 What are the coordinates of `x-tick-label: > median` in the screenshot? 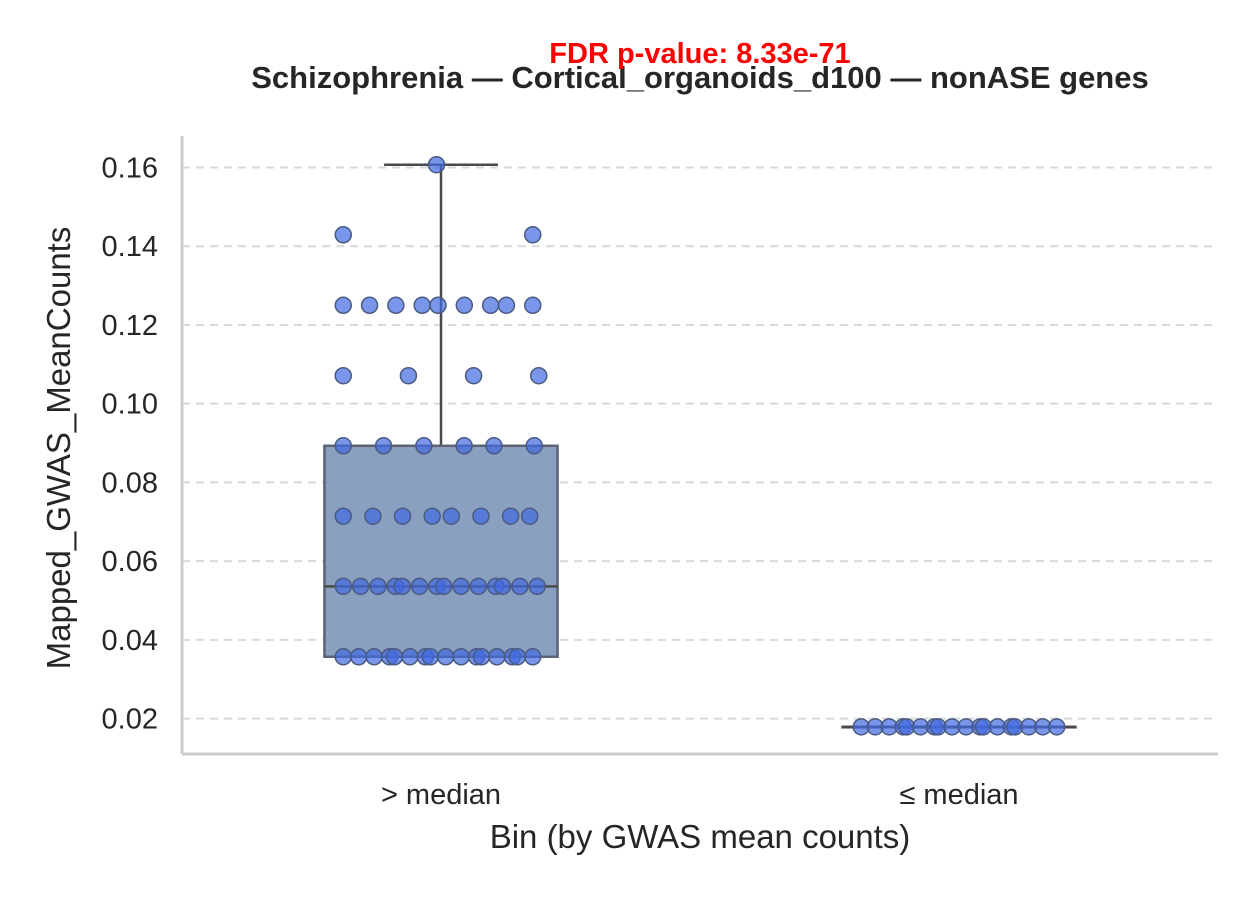 It's located at (441, 795).